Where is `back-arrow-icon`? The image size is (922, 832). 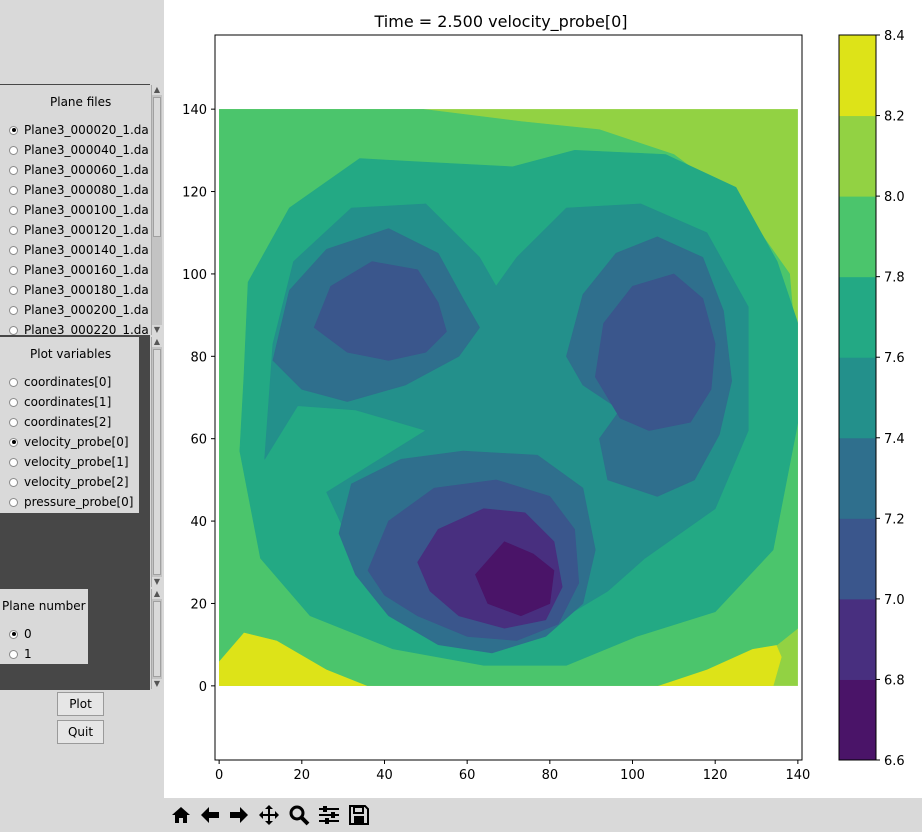
back-arrow-icon is located at coordinates (210, 815).